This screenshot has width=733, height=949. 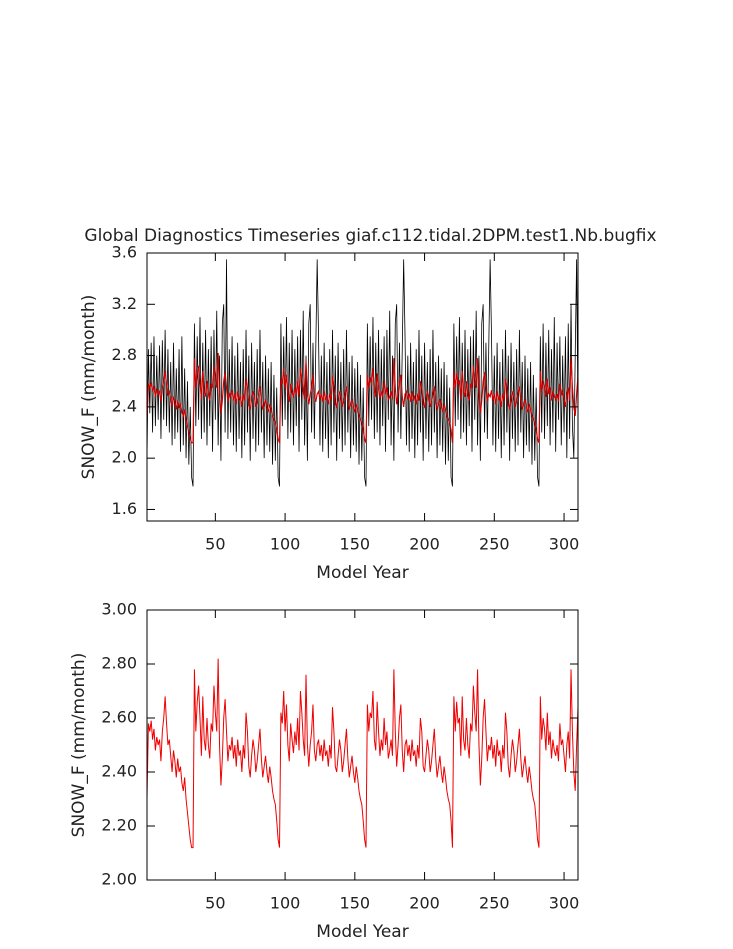 I want to click on y-tick-label: 3.6, so click(x=124, y=252).